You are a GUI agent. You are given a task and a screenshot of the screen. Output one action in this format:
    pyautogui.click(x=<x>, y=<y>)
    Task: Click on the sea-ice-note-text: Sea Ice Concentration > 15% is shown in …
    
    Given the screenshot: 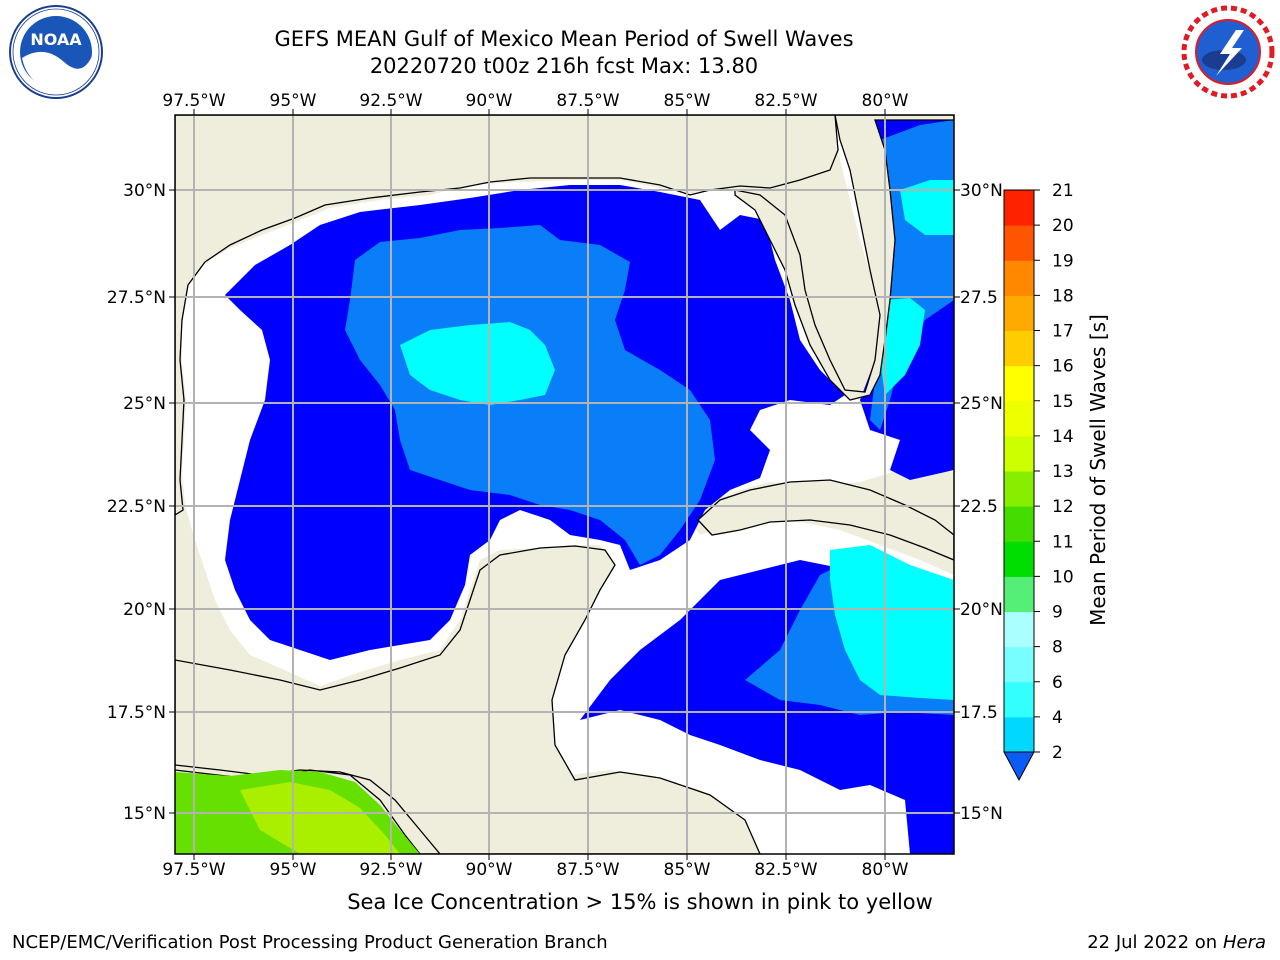 What is the action you would take?
    pyautogui.click(x=640, y=902)
    